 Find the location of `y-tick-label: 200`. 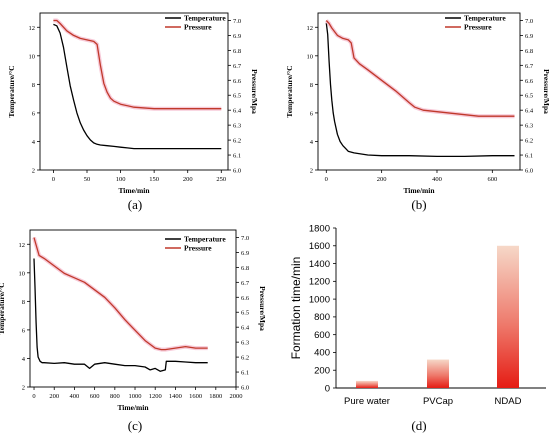

y-tick-label: 200 is located at coordinates (322, 371).